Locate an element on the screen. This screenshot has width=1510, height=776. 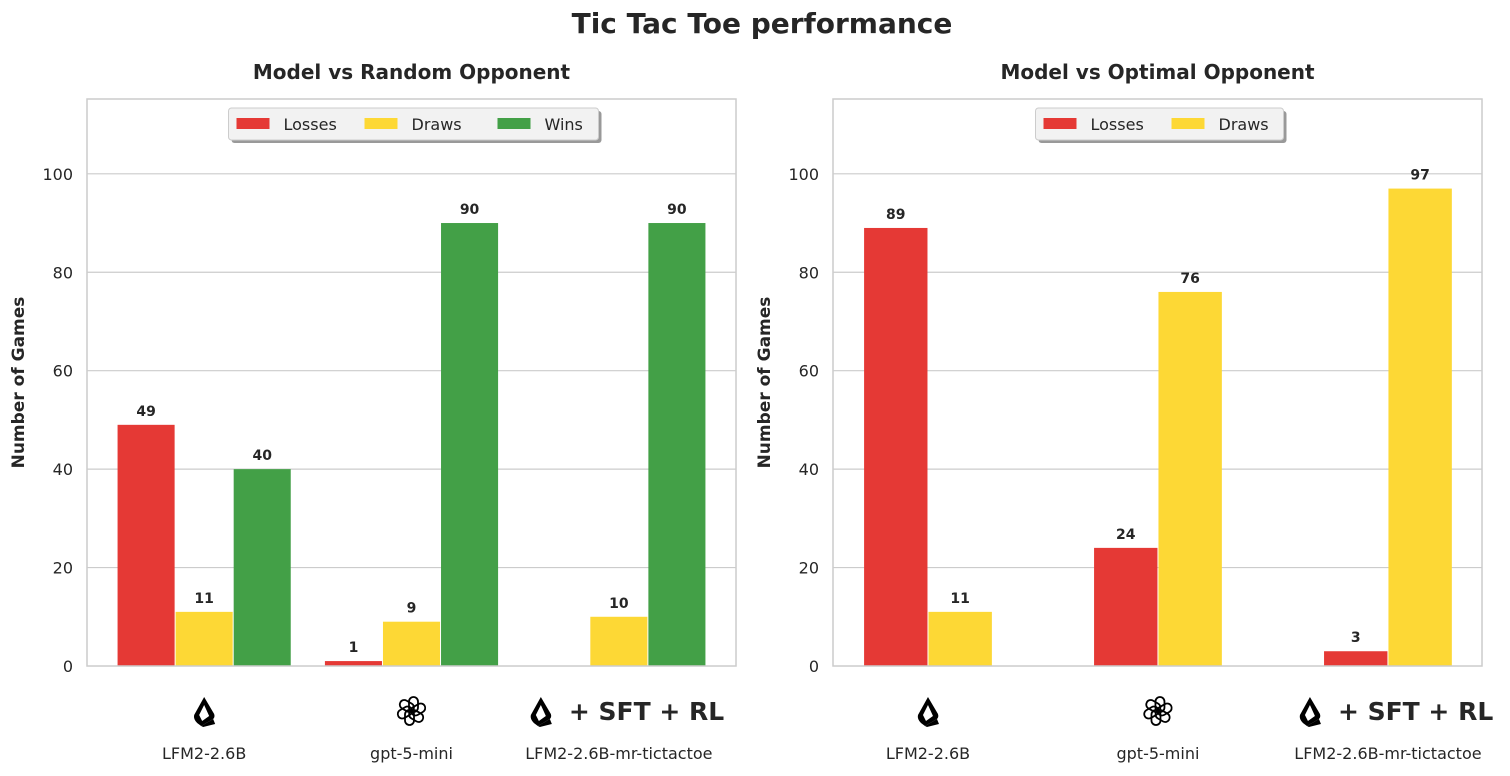
chart-title: Model vs Optimal Opponent is located at coordinates (1157, 72).